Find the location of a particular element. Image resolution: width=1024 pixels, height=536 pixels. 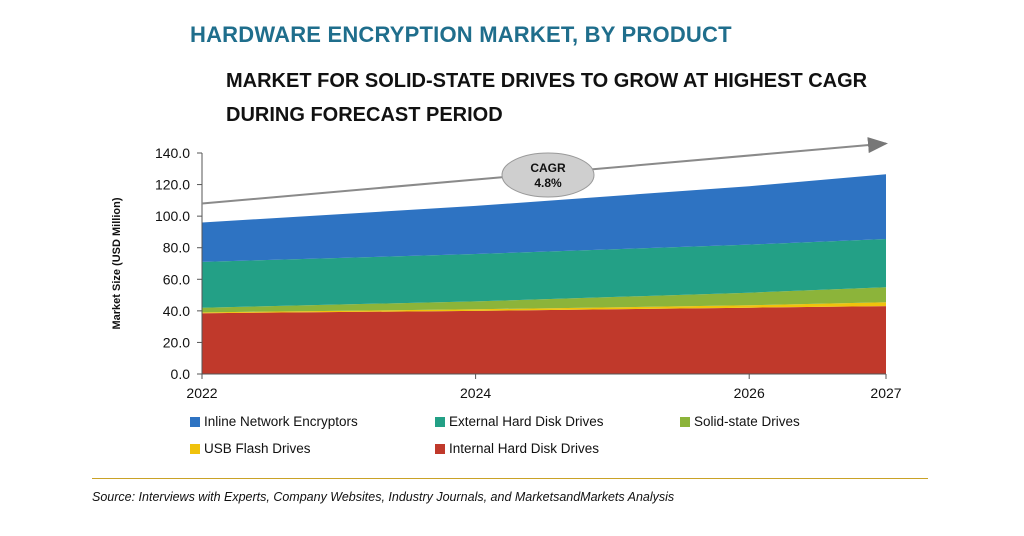

area-usb-flash-drives is located at coordinates (544, 308).